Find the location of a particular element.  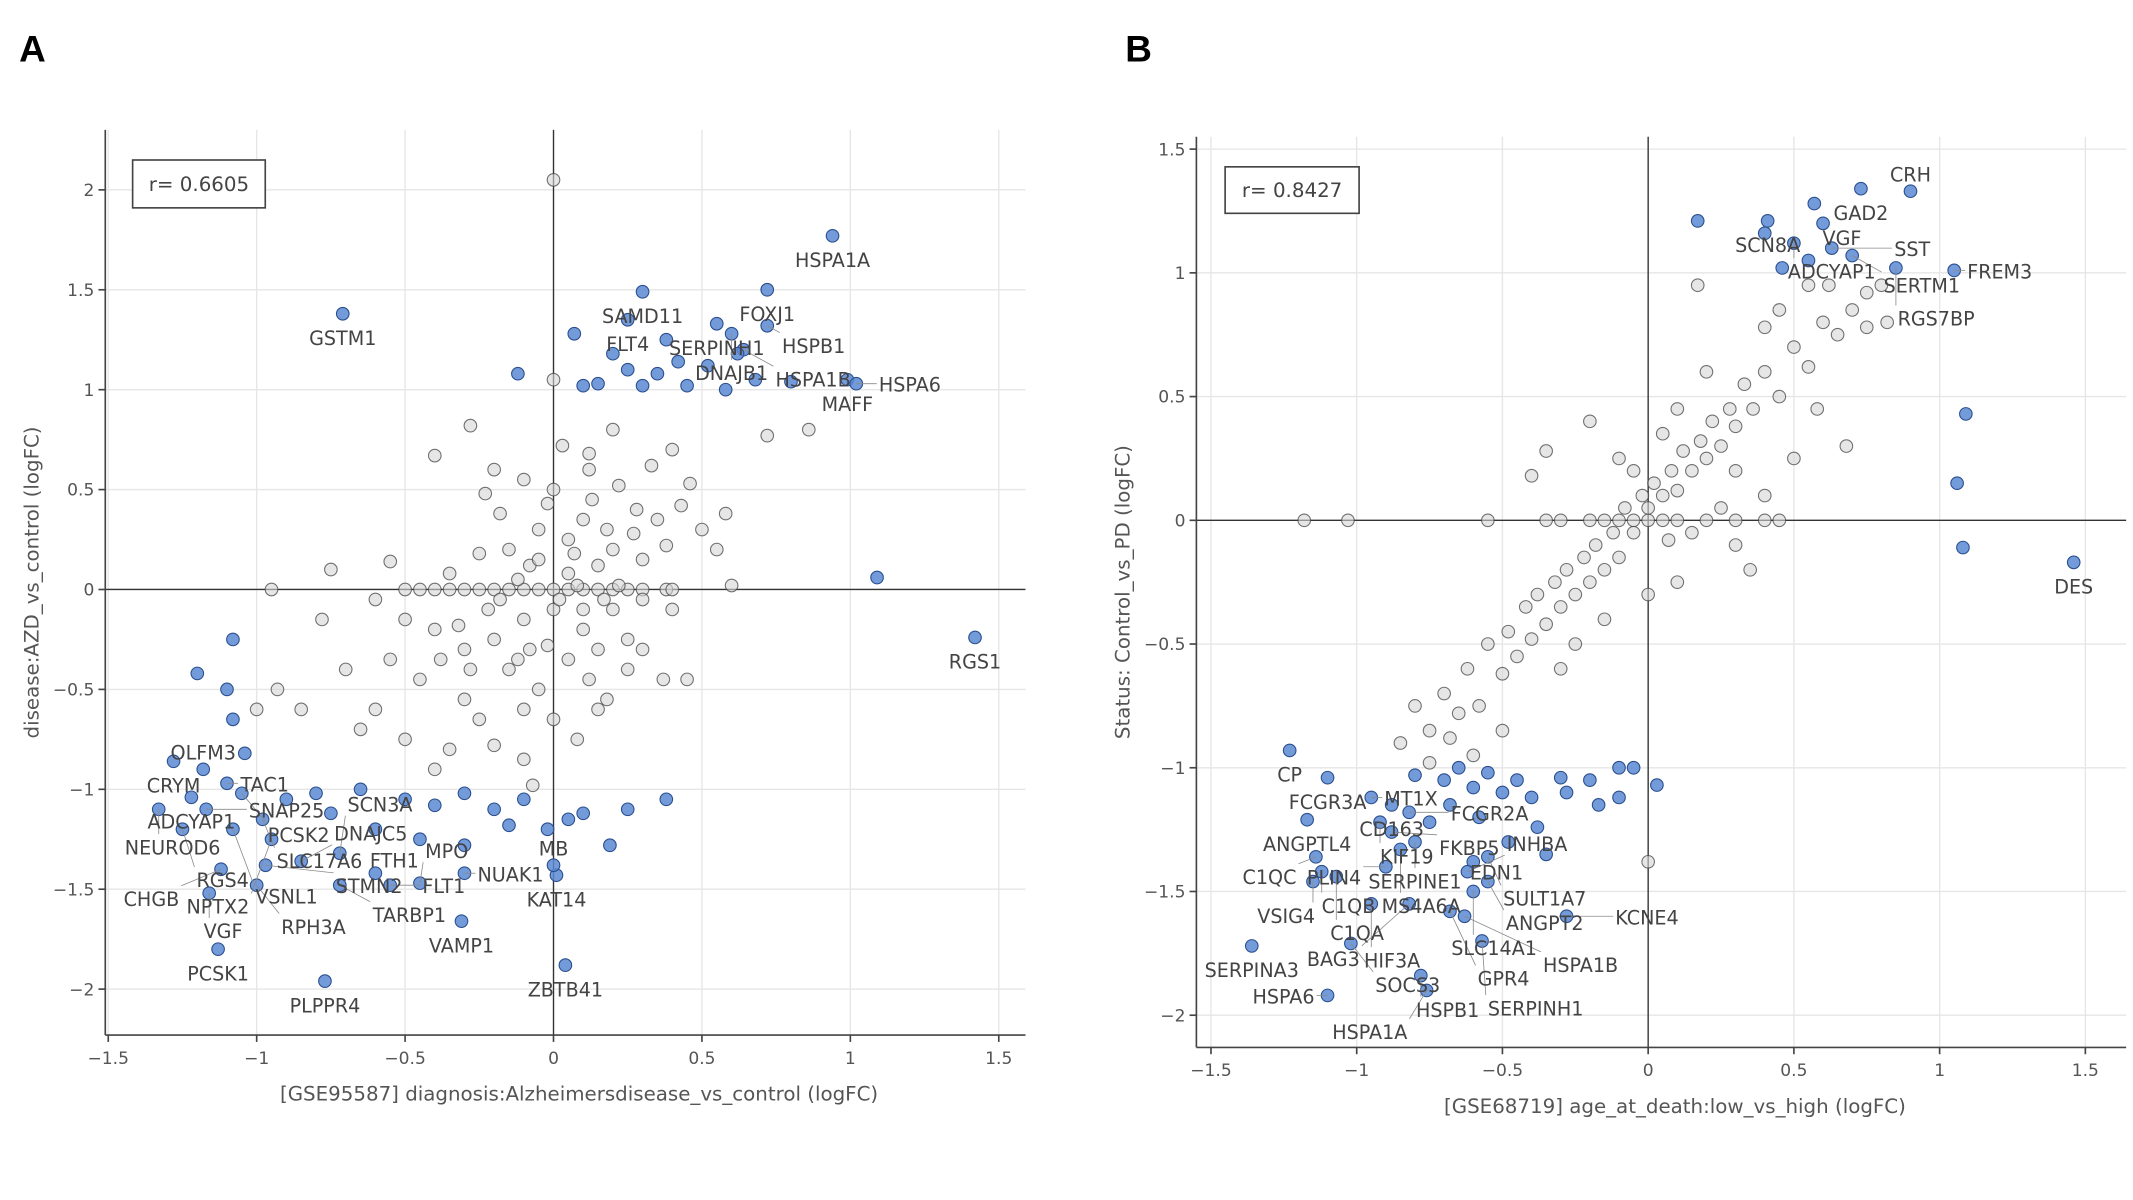

gene-label: SAMD11 is located at coordinates (642, 316).